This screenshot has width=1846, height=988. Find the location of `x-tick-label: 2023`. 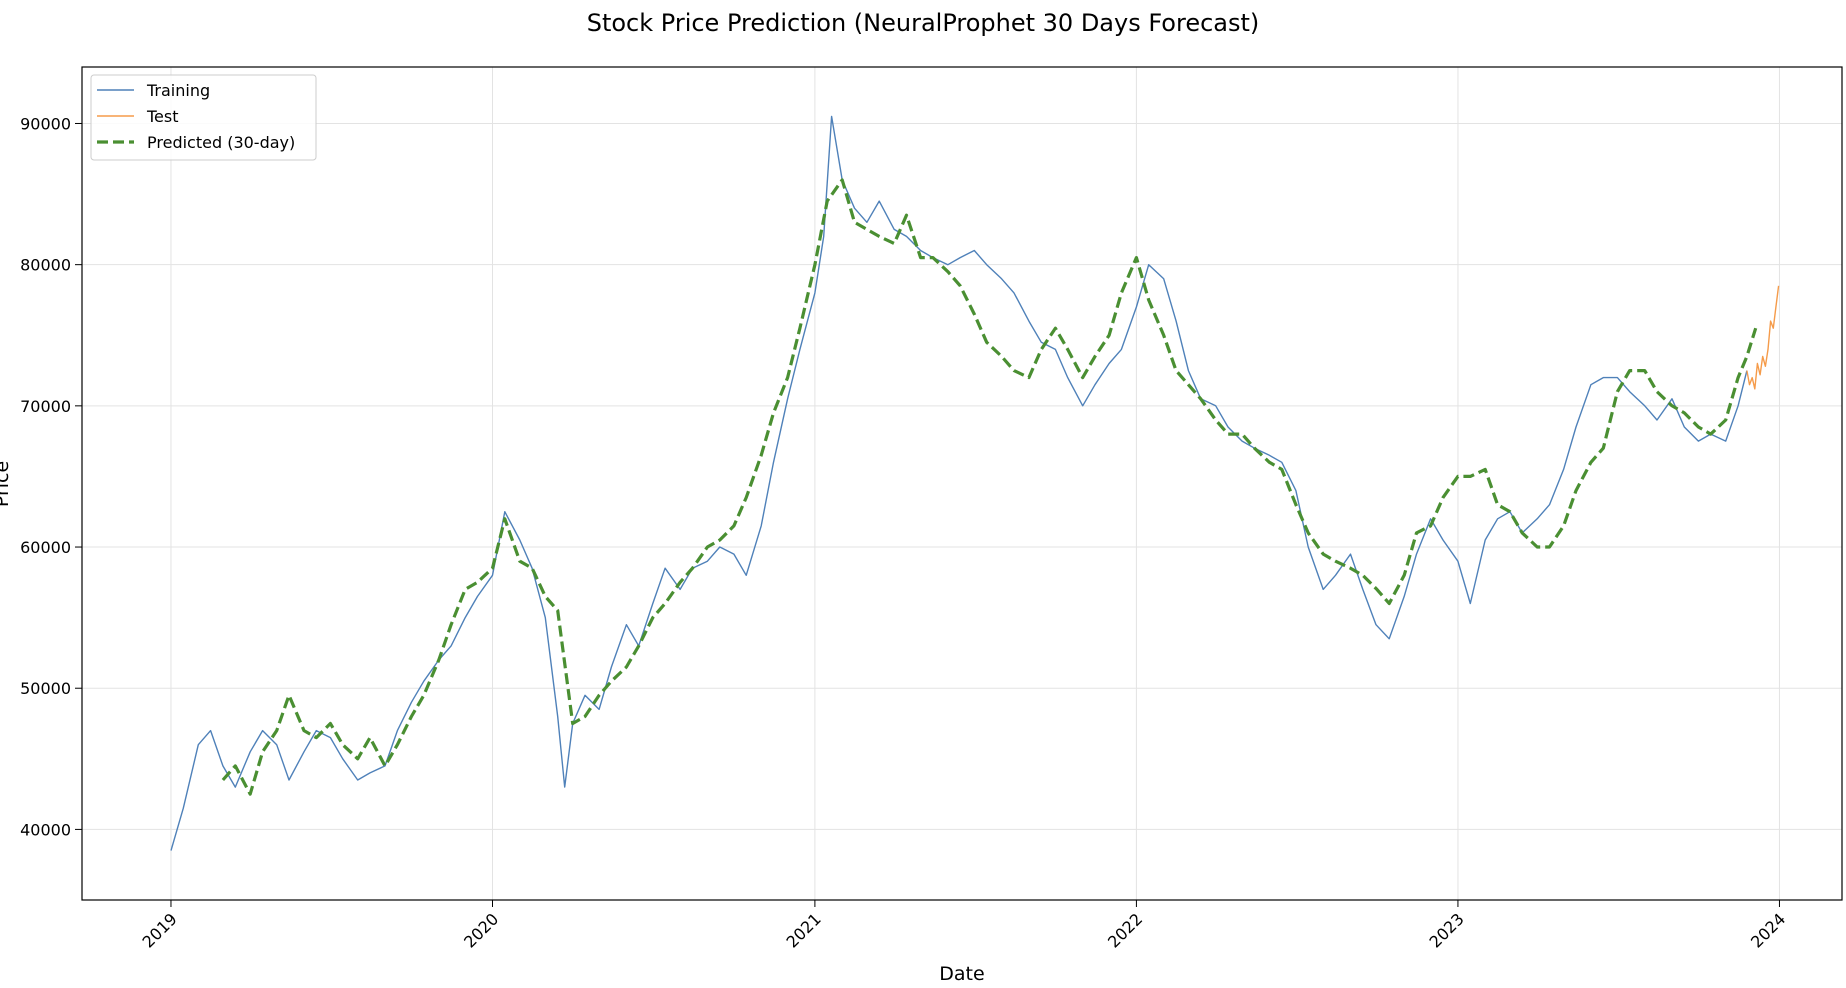

x-tick-label: 2023 is located at coordinates (1447, 930).